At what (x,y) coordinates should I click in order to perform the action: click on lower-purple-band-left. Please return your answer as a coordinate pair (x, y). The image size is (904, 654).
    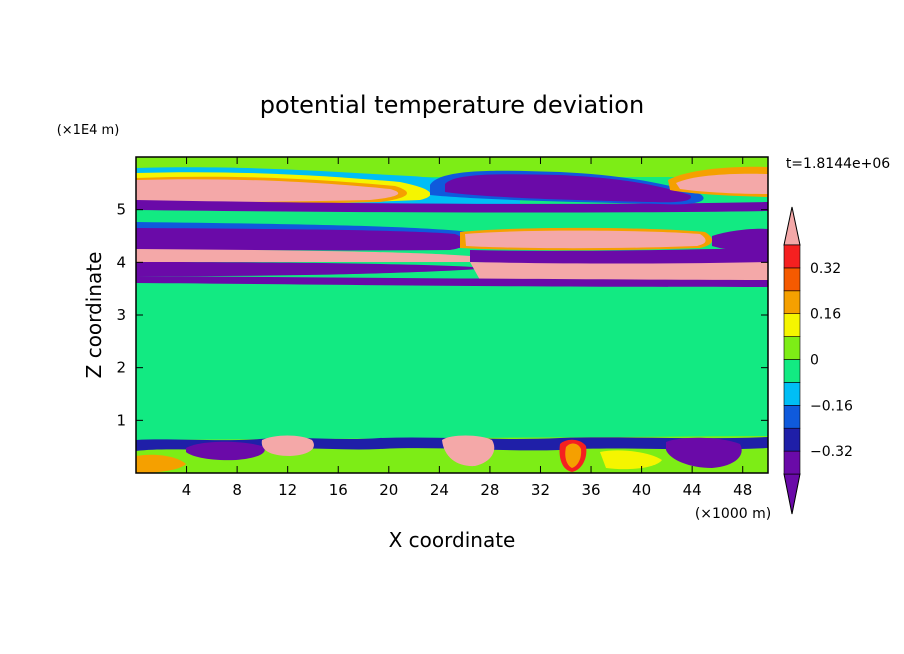
    Looking at the image, I should click on (313, 269).